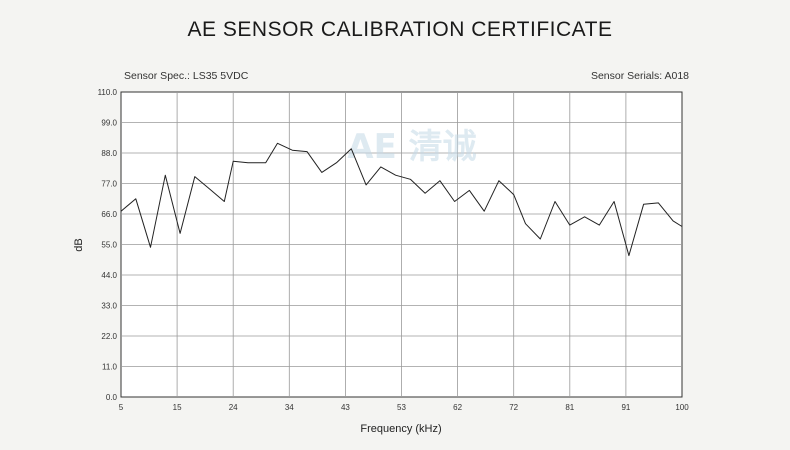 This screenshot has width=790, height=450. What do you see at coordinates (177, 407) in the screenshot?
I see `x-tick-label: 15` at bounding box center [177, 407].